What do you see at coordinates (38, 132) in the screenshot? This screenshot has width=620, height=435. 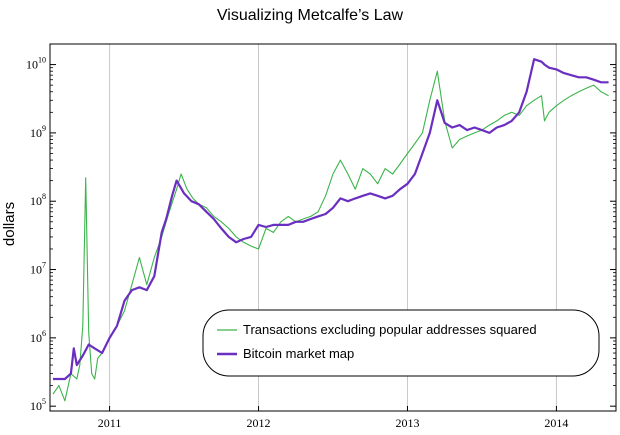 I see `y-tick-label-1e9: 10⁹` at bounding box center [38, 132].